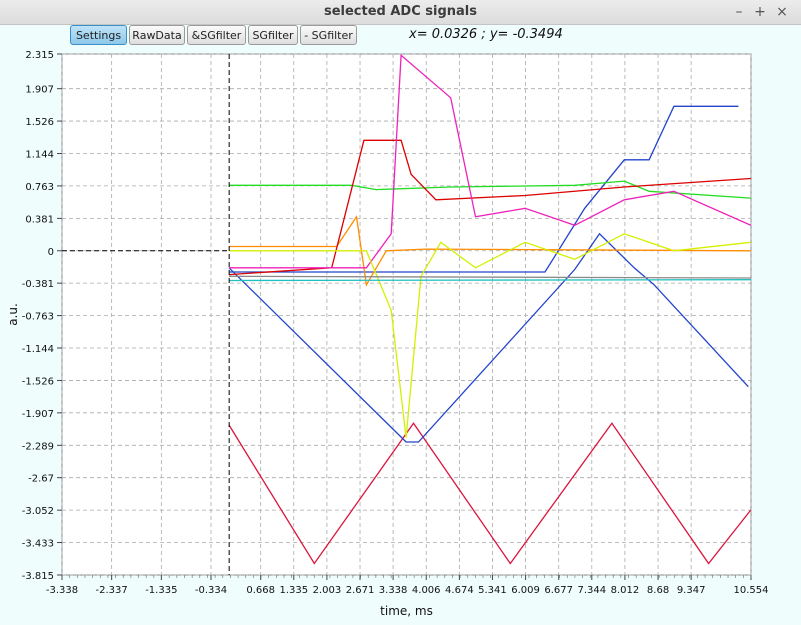 Image resolution: width=801 pixels, height=625 pixels. Describe the element at coordinates (39, 219) in the screenshot. I see `y-tick-label: 0.381` at that location.